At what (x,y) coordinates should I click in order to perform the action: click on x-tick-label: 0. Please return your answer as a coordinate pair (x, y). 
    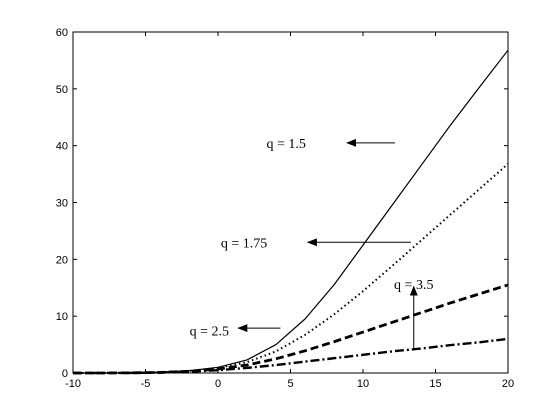
    Looking at the image, I should click on (218, 384).